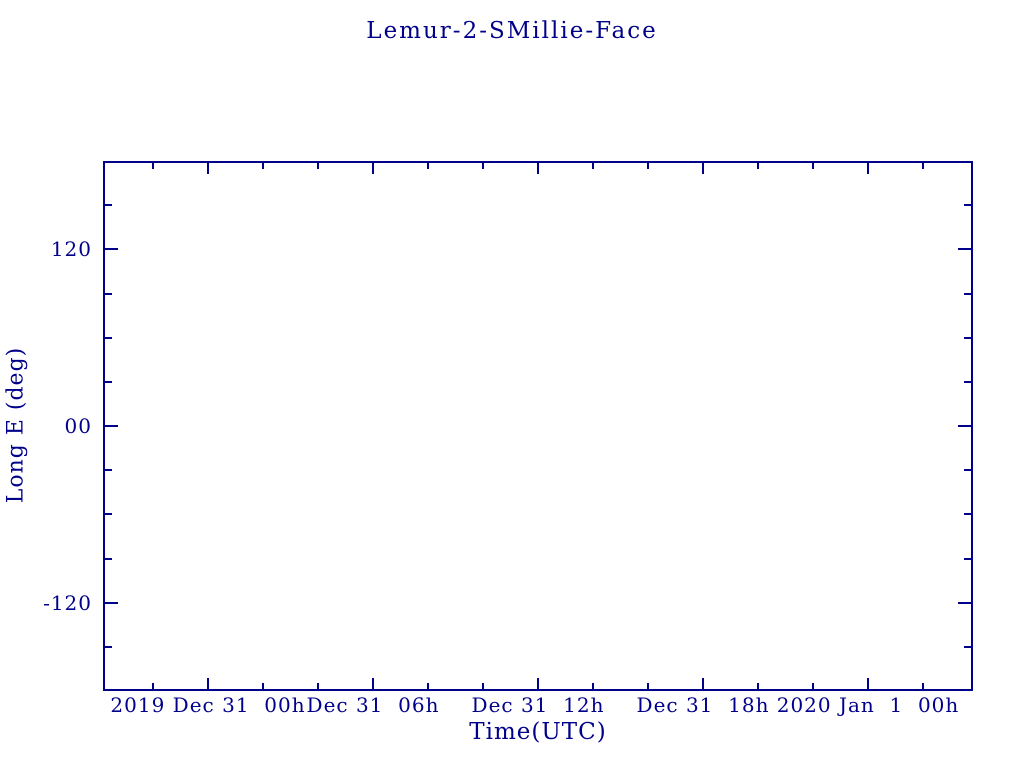 The height and width of the screenshot is (768, 1024). I want to click on y-tick-label: -120, so click(67, 603).